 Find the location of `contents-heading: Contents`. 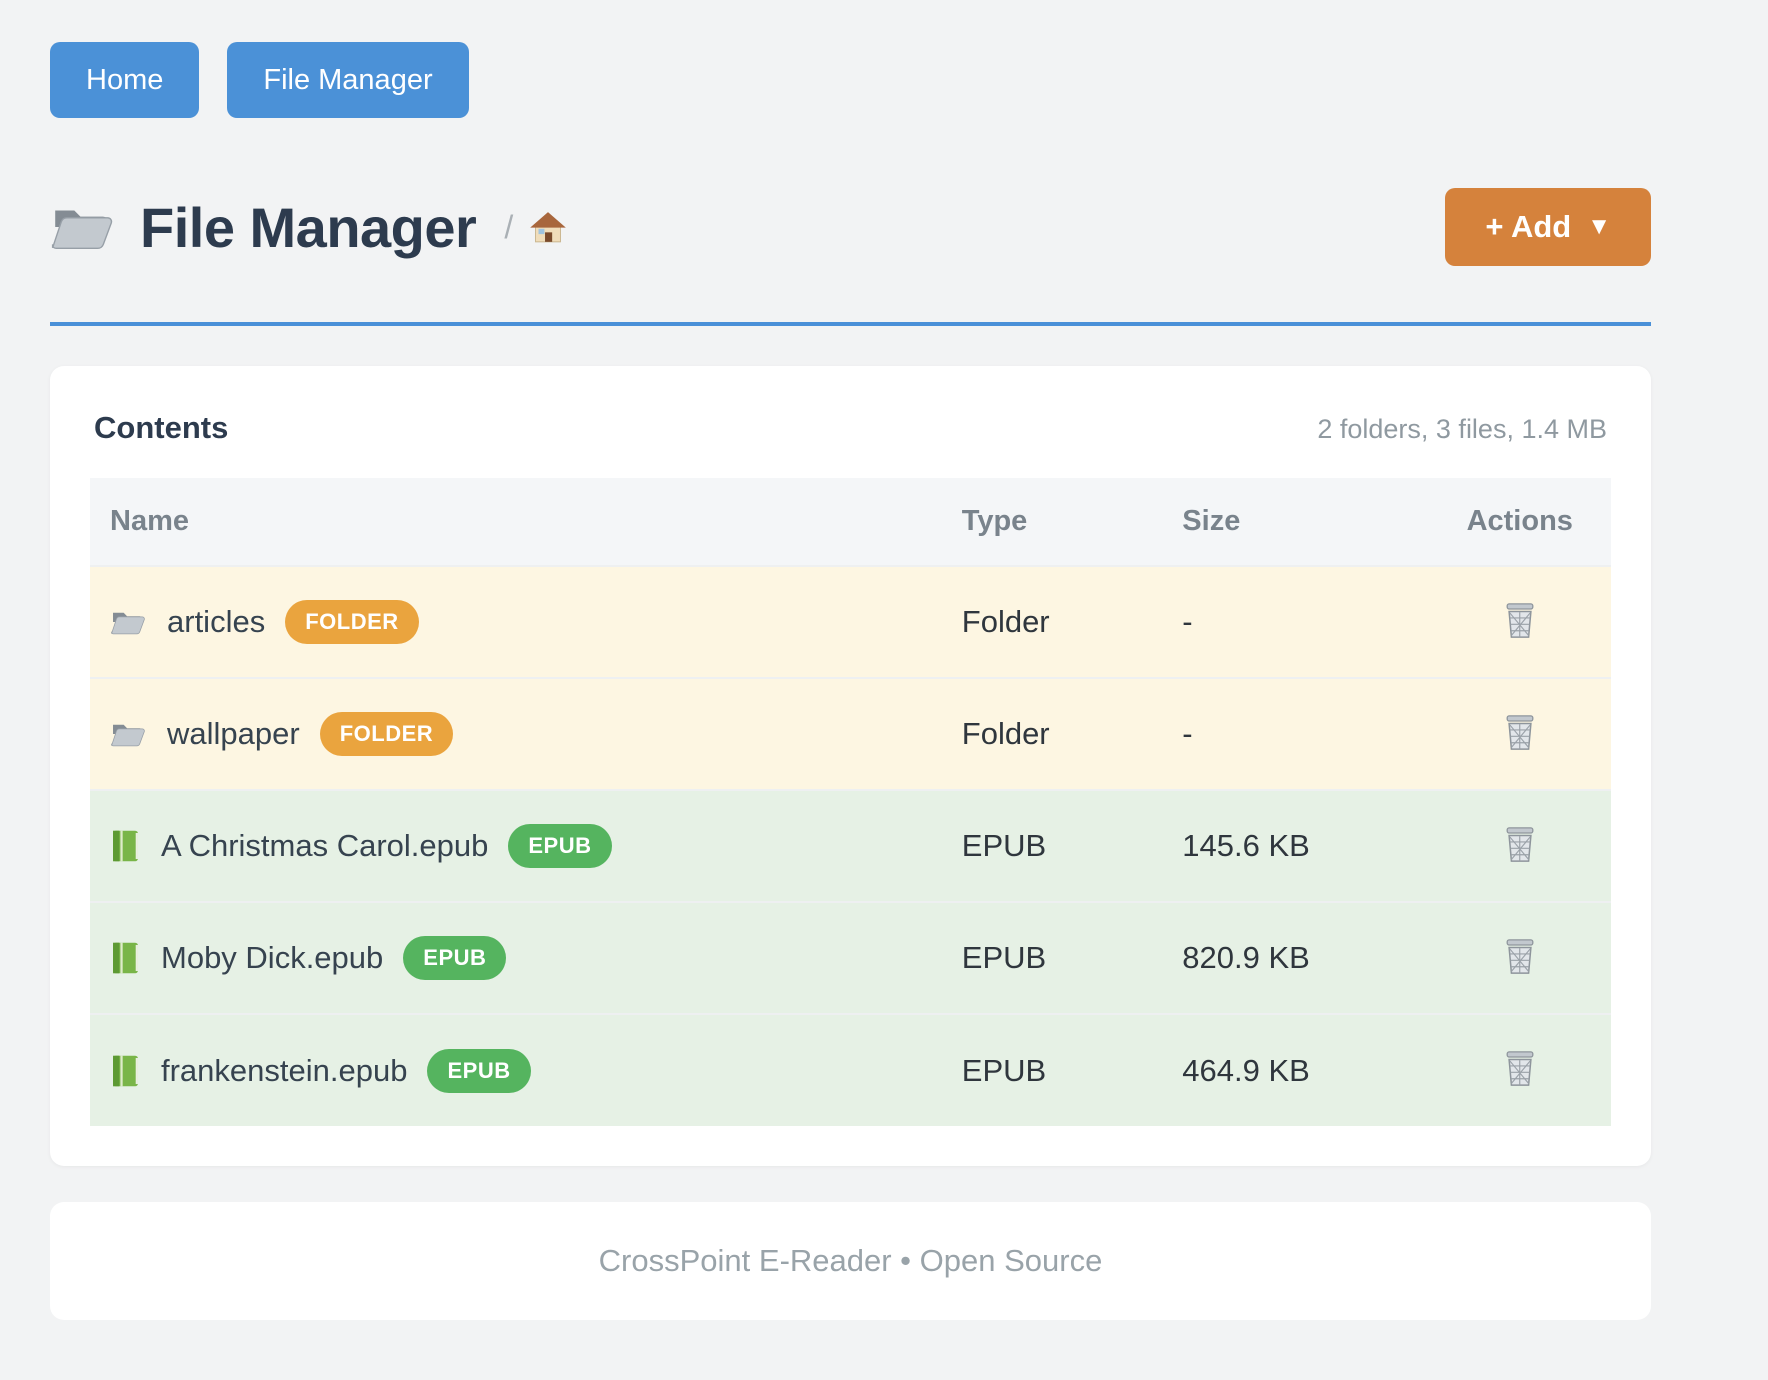

contents-heading: Contents is located at coordinates (161, 427).